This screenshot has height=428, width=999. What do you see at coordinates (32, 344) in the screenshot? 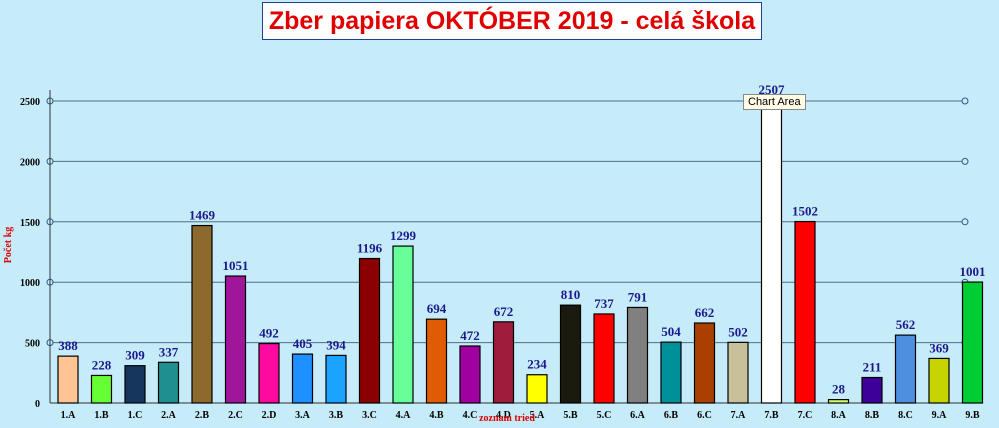
I see `y-tick-label: 500` at bounding box center [32, 344].